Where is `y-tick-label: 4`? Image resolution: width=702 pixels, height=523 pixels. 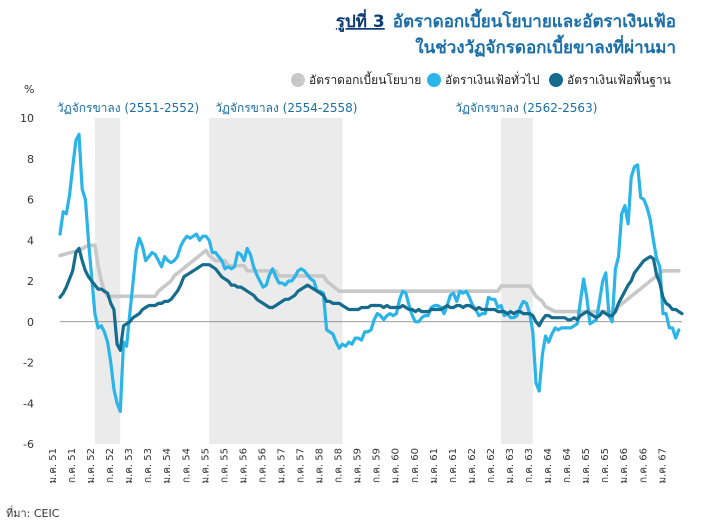 y-tick-label: 4 is located at coordinates (30, 240).